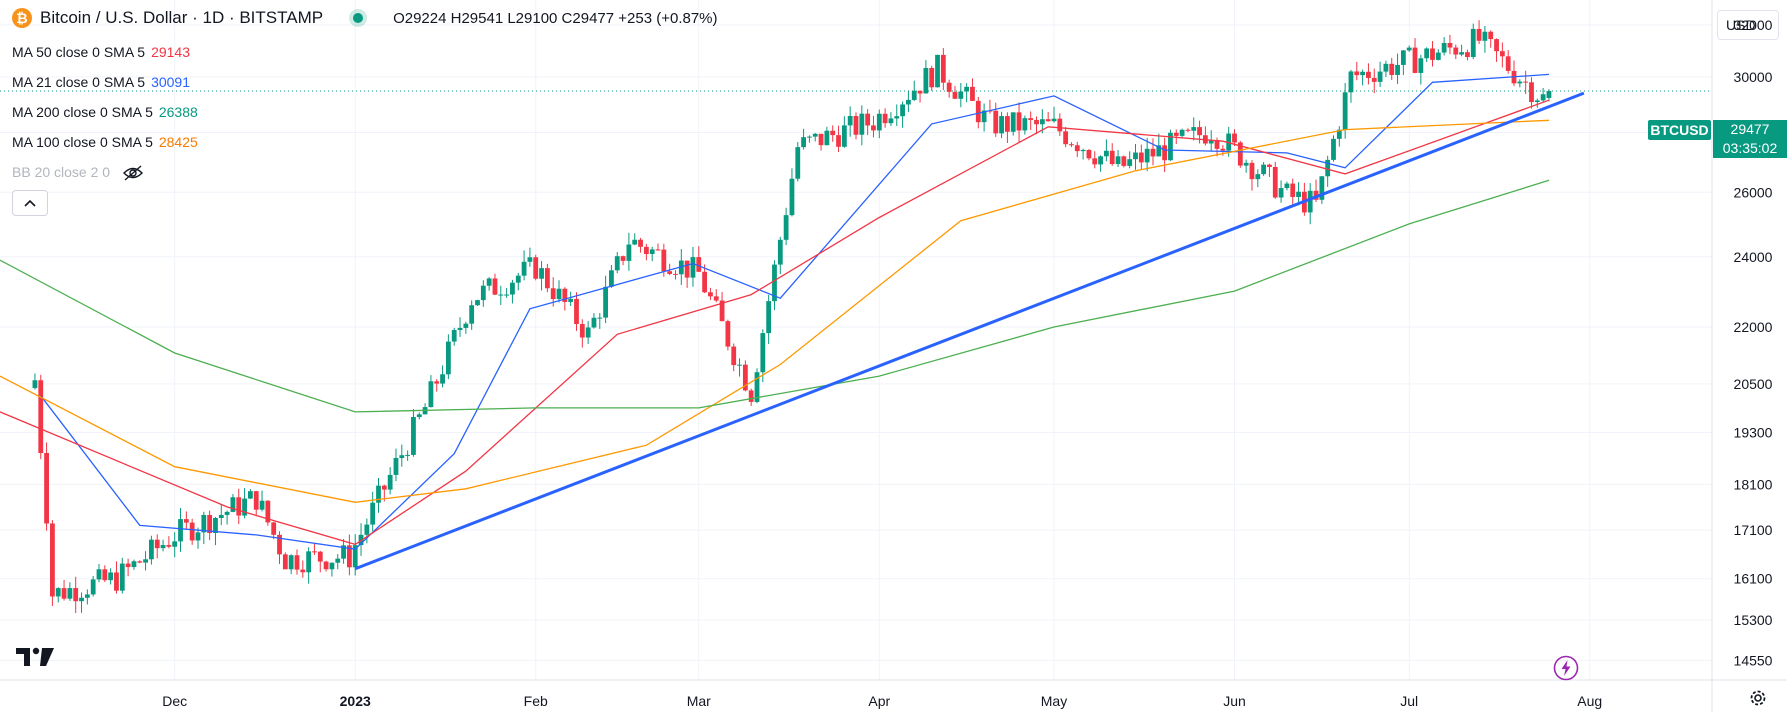 This screenshot has height=712, width=1787. I want to click on indicator-ma100: MA 100 close 0 SMA 5 28425, so click(105, 142).